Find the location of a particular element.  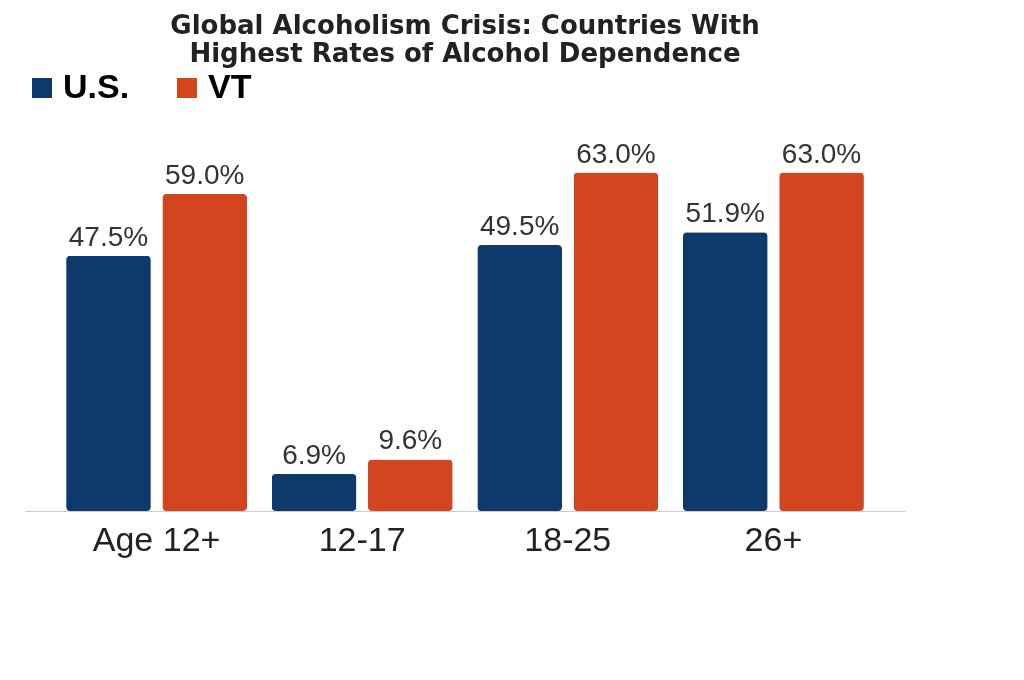

legend-label: VT is located at coordinates (230, 86).